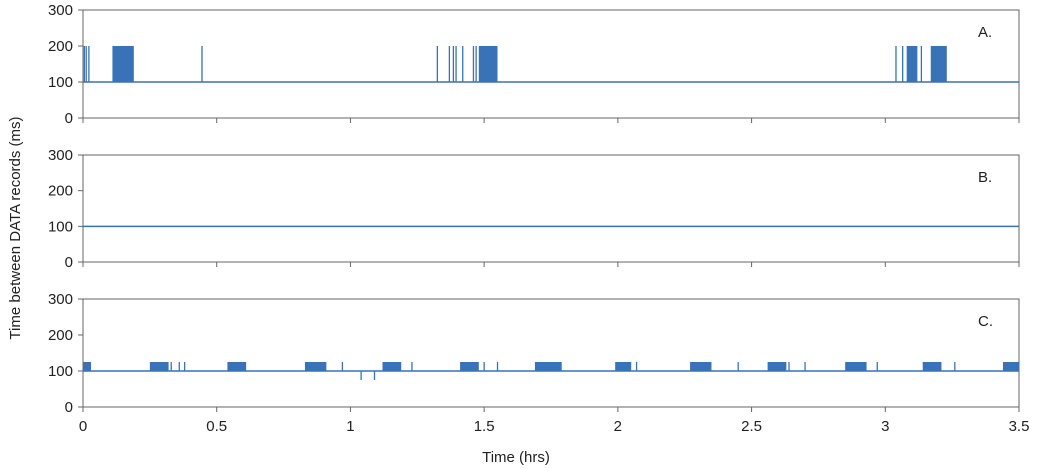 Image resolution: width=1042 pixels, height=469 pixels. What do you see at coordinates (484, 426) in the screenshot?
I see `x-tick-label: 1.5` at bounding box center [484, 426].